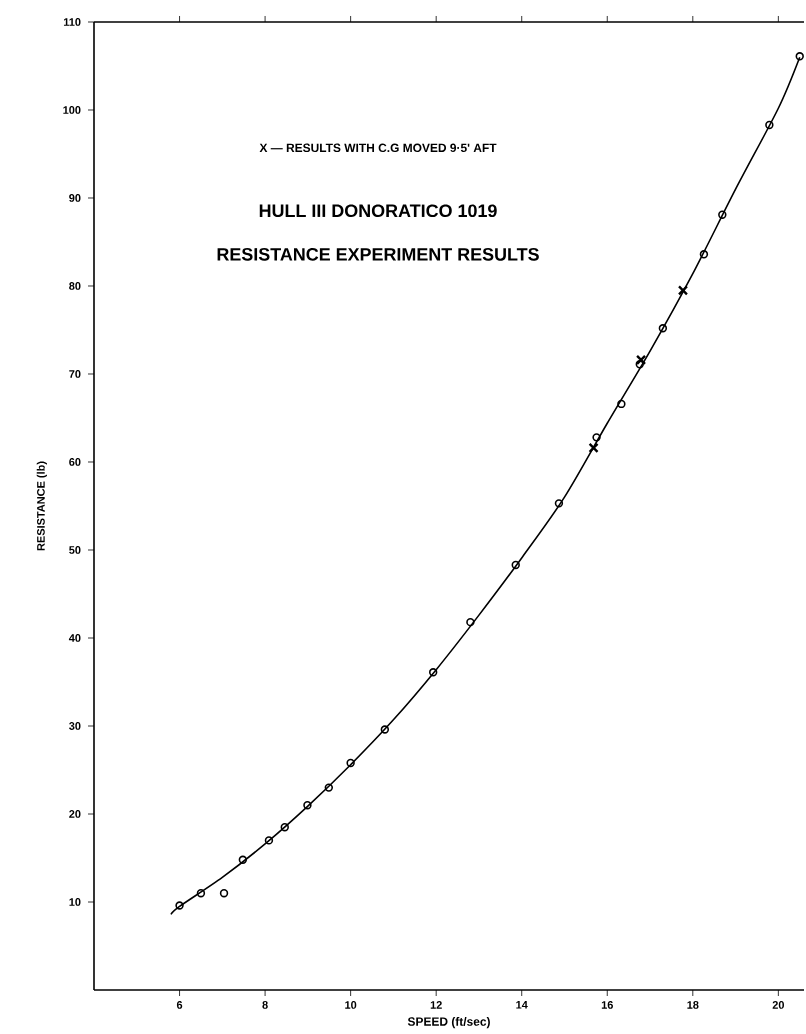  Describe the element at coordinates (378, 211) in the screenshot. I see `text: HULL III DONORATICO 1019` at that location.